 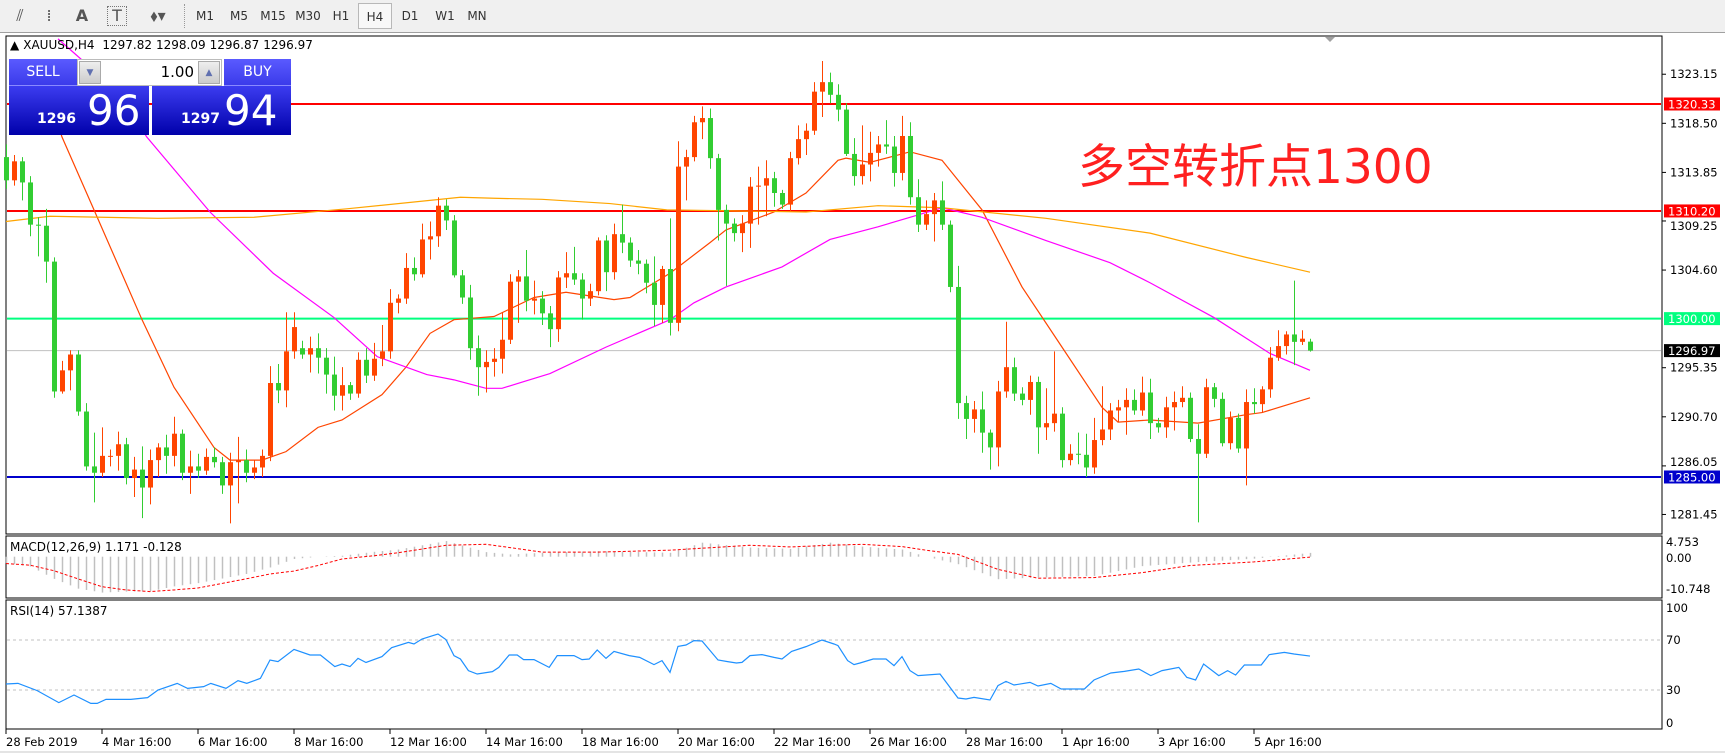 What do you see at coordinates (181, 45) in the screenshot?
I see `high-price: 1298.09` at bounding box center [181, 45].